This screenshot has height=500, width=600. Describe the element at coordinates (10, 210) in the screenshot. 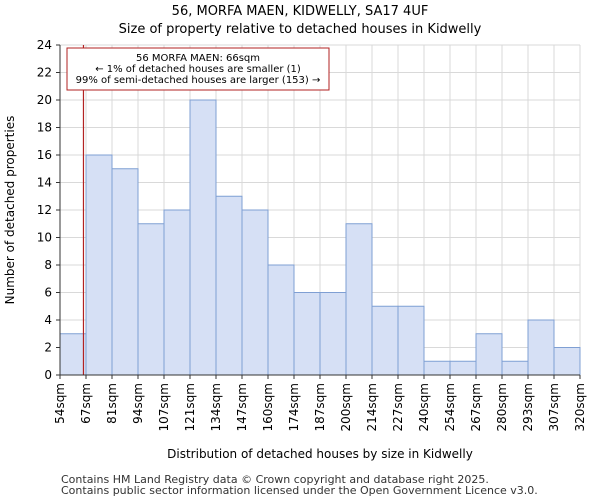

I see `y-axis-label: Number of detached properties` at that location.